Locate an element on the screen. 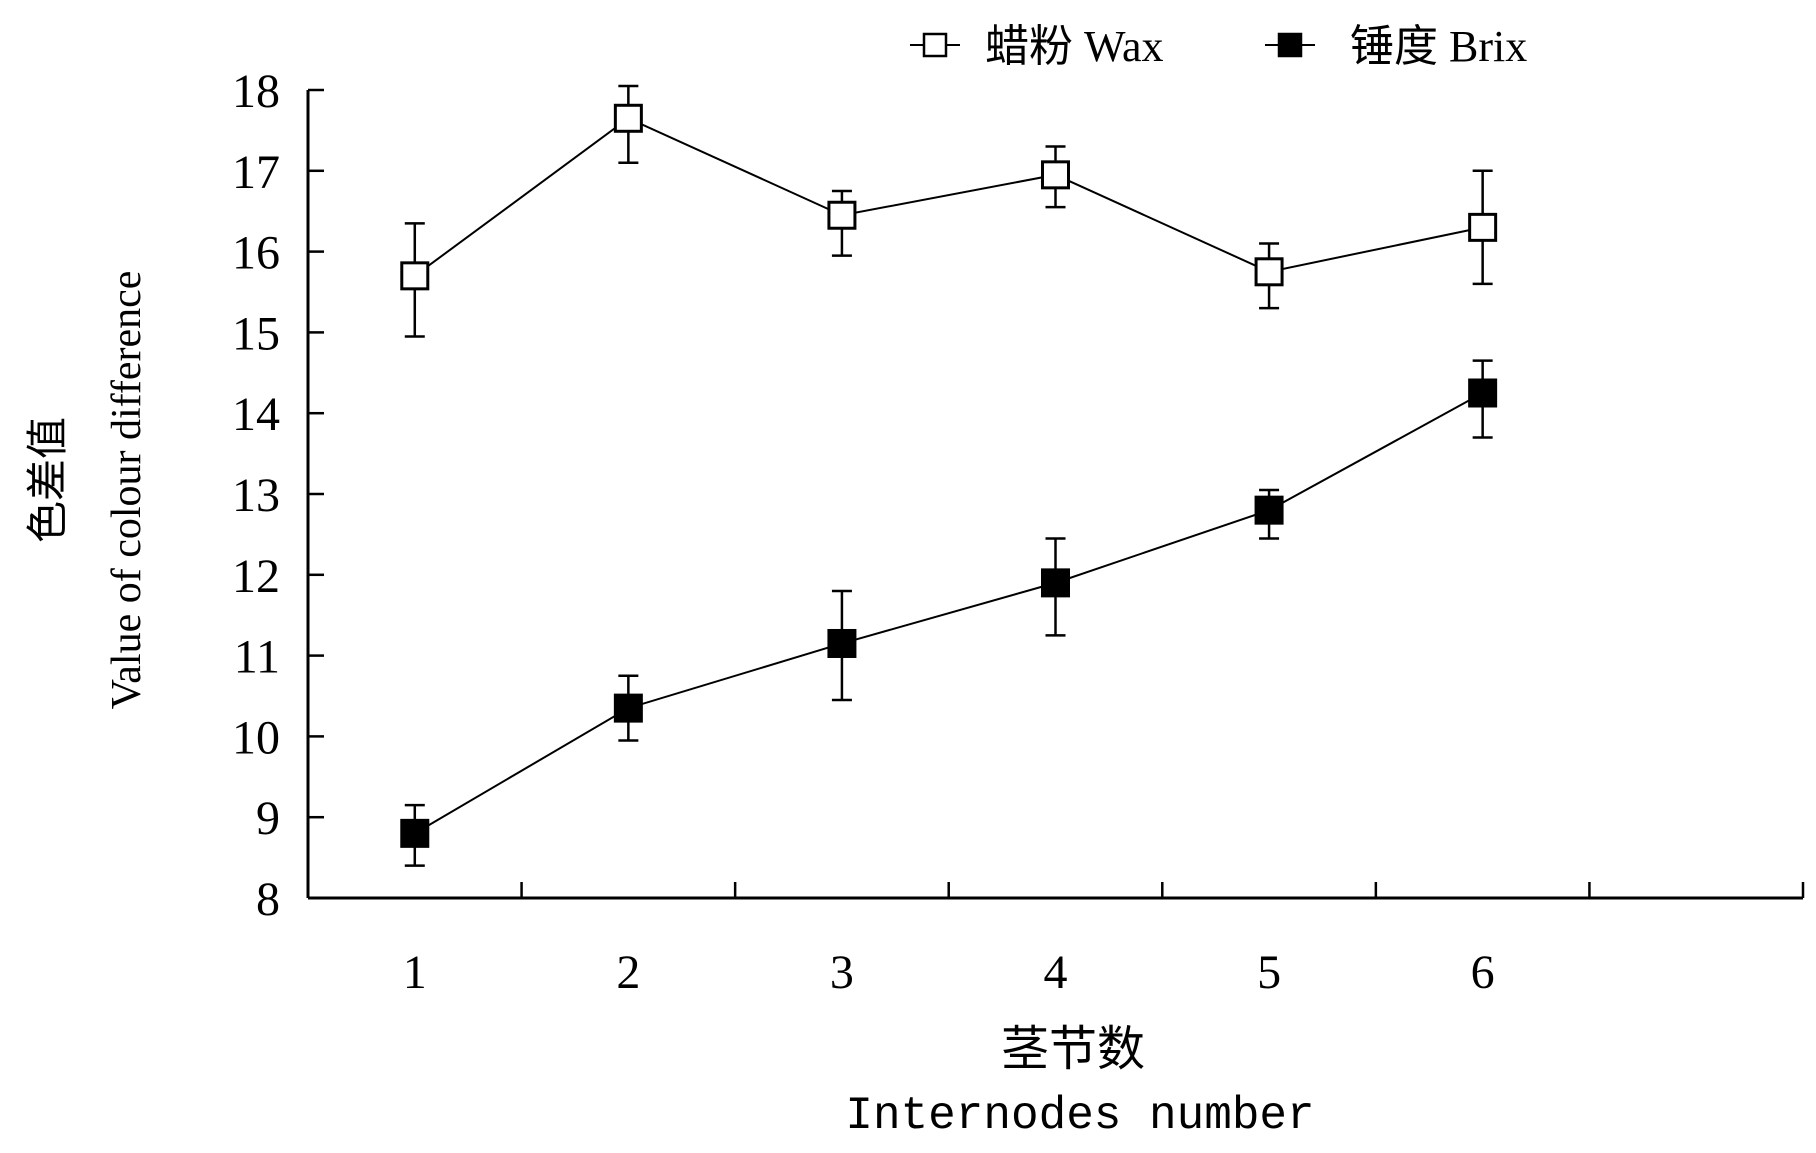 This screenshot has width=1816, height=1153. y-tick-label: 9 is located at coordinates (268, 818).